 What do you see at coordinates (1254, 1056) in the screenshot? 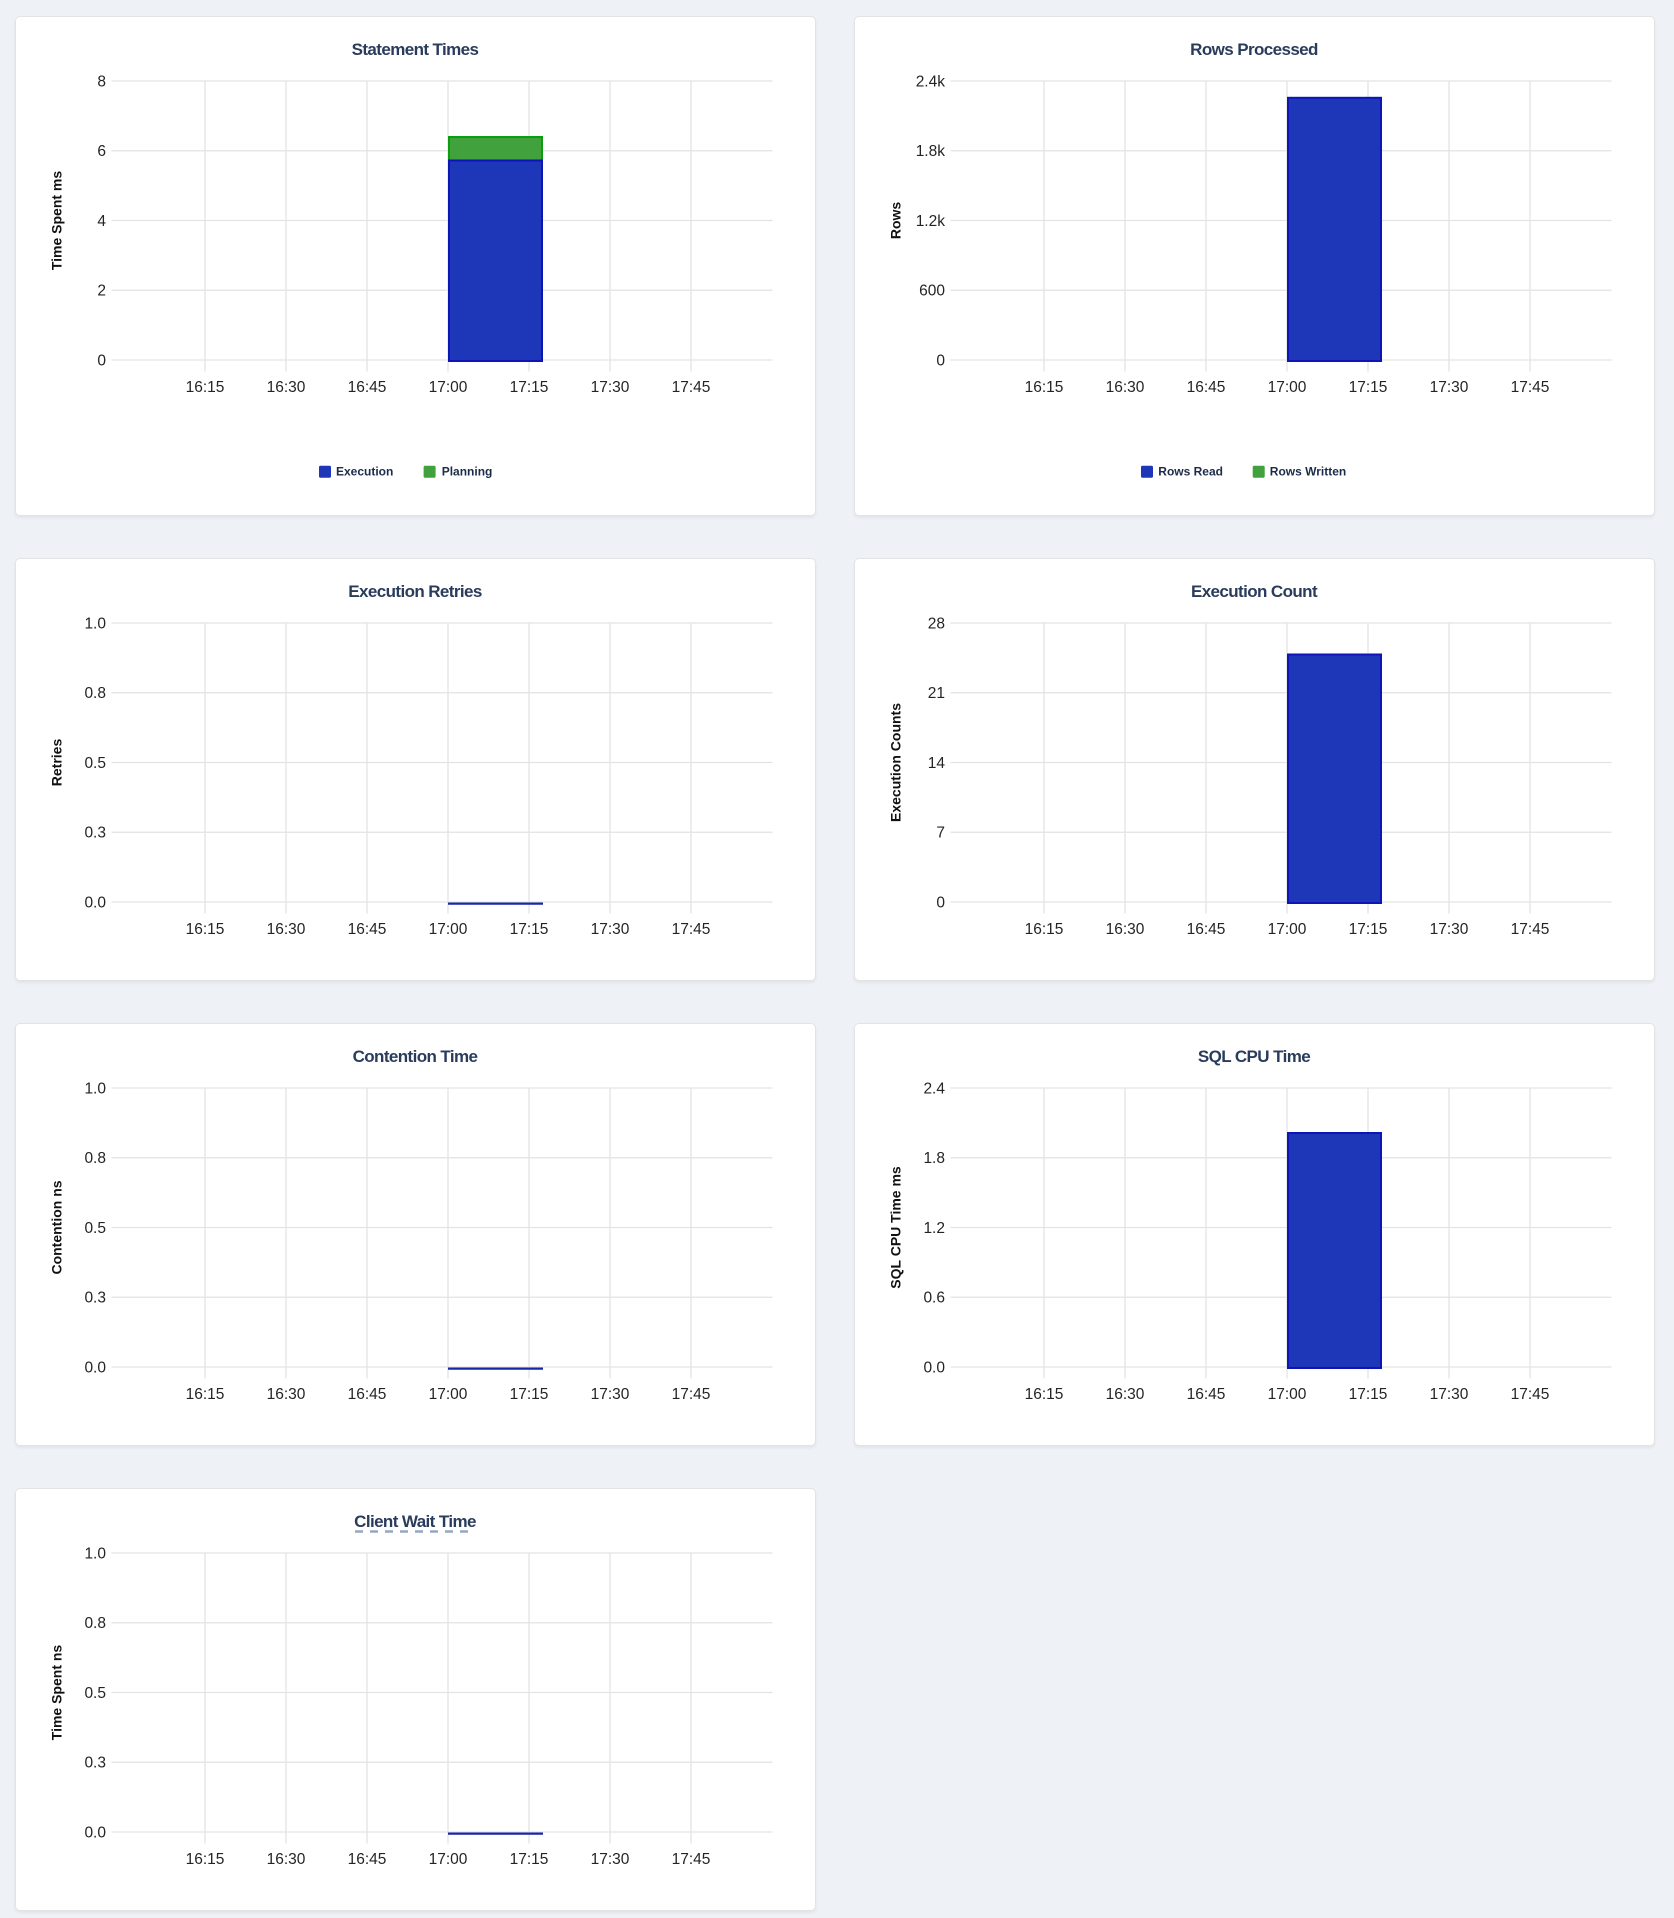
I see `svg-text: SQL CPU Time` at bounding box center [1254, 1056].